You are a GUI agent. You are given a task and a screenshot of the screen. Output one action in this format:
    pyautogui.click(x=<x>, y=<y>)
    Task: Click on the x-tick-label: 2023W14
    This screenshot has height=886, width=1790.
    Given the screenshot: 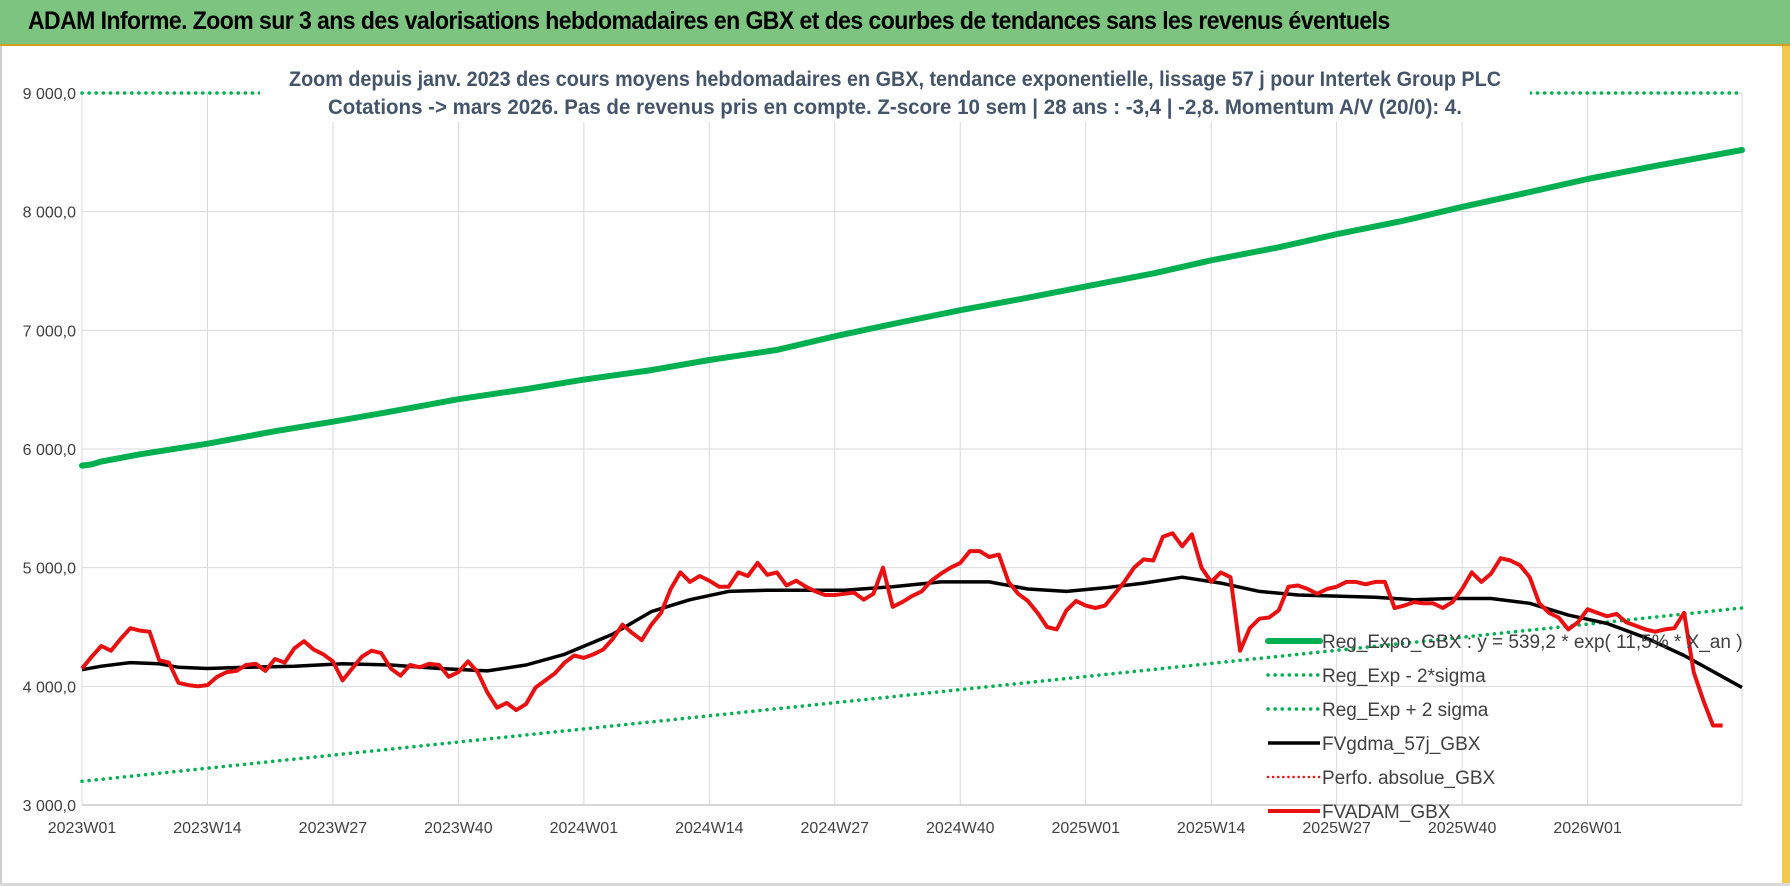 What is the action you would take?
    pyautogui.click(x=207, y=828)
    